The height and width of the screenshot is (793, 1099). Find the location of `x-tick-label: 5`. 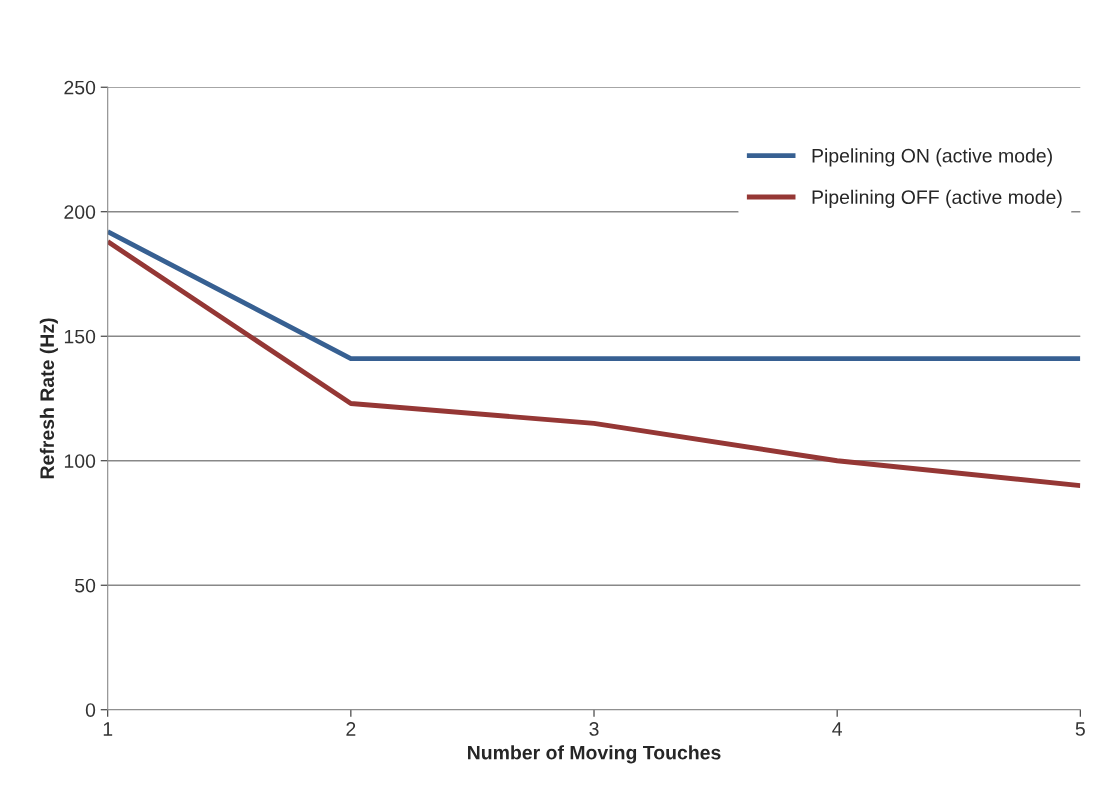

x-tick-label: 5 is located at coordinates (1080, 729).